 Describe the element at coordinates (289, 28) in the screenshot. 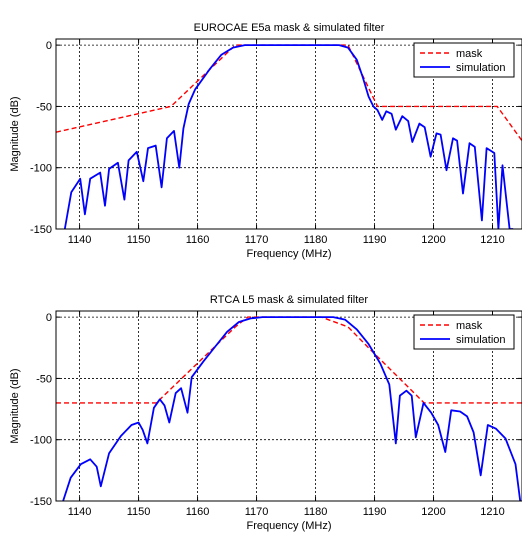

I see `chart-title: EUROCAE E5a mask & simulated filter` at that location.